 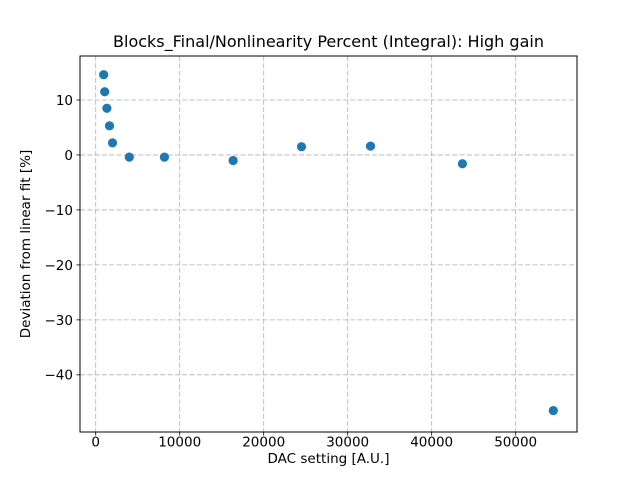 What do you see at coordinates (515, 443) in the screenshot?
I see `x-tick-label: 50000` at bounding box center [515, 443].